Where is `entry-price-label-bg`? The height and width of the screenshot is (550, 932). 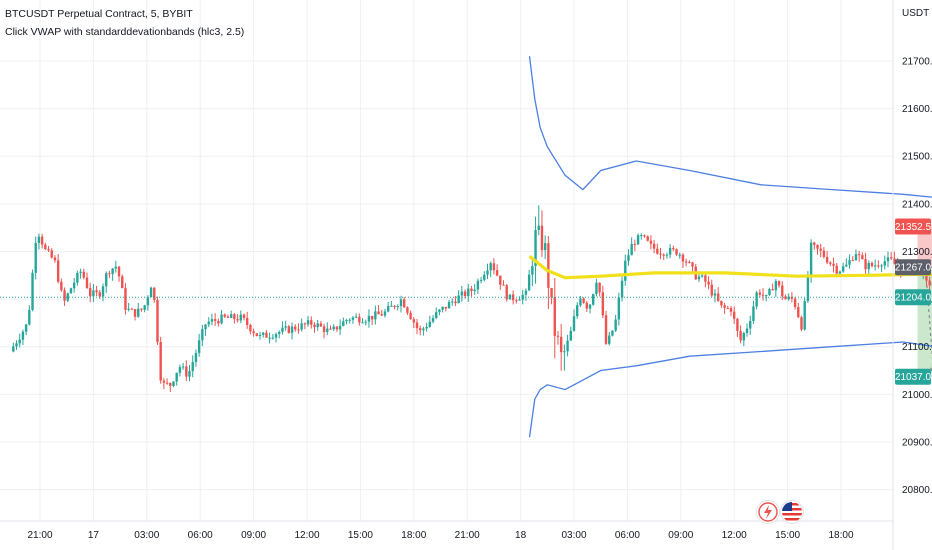 entry-price-label-bg is located at coordinates (913, 267).